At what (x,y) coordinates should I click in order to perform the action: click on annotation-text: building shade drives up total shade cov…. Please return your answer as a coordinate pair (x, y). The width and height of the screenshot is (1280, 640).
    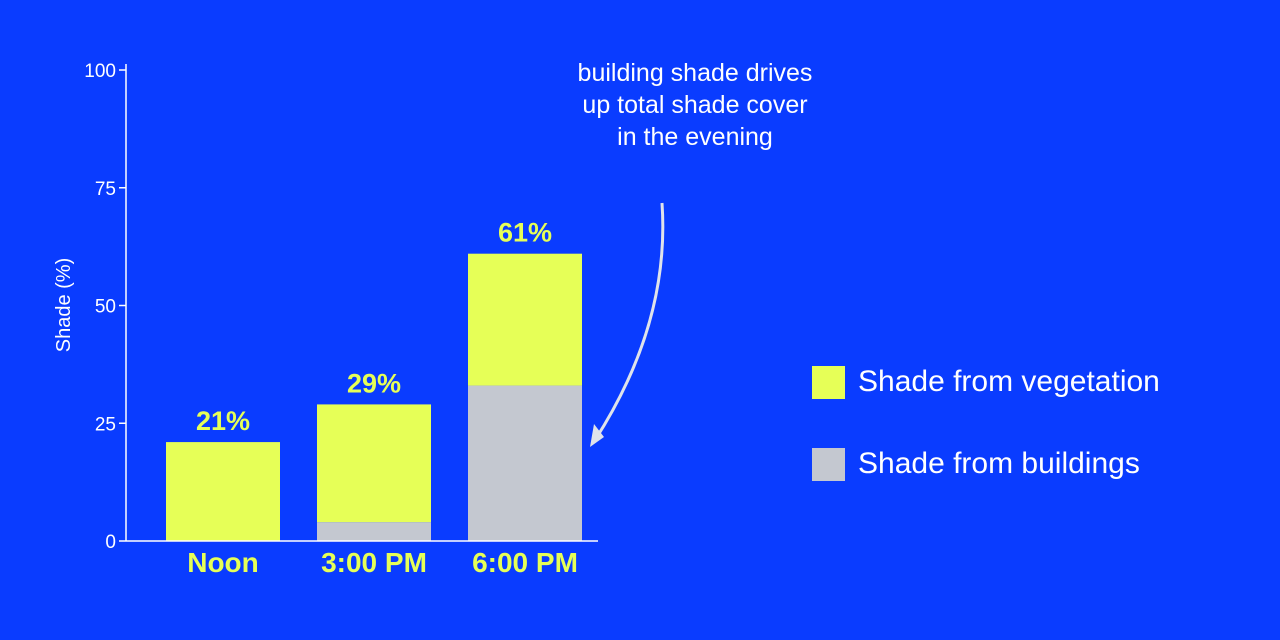
    Looking at the image, I should click on (695, 105).